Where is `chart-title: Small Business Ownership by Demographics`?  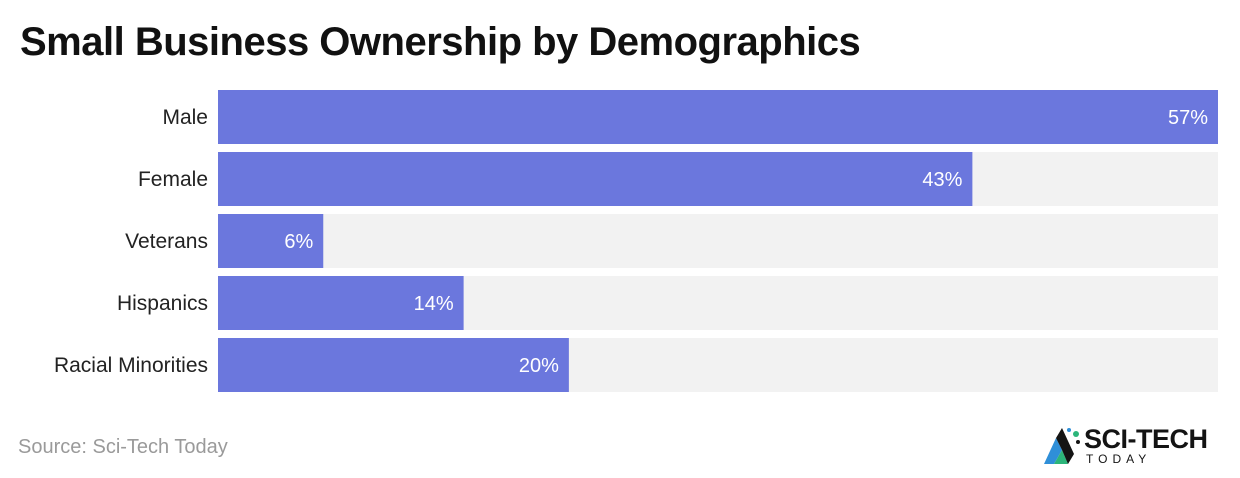
chart-title: Small Business Ownership by Demographics is located at coordinates (440, 42).